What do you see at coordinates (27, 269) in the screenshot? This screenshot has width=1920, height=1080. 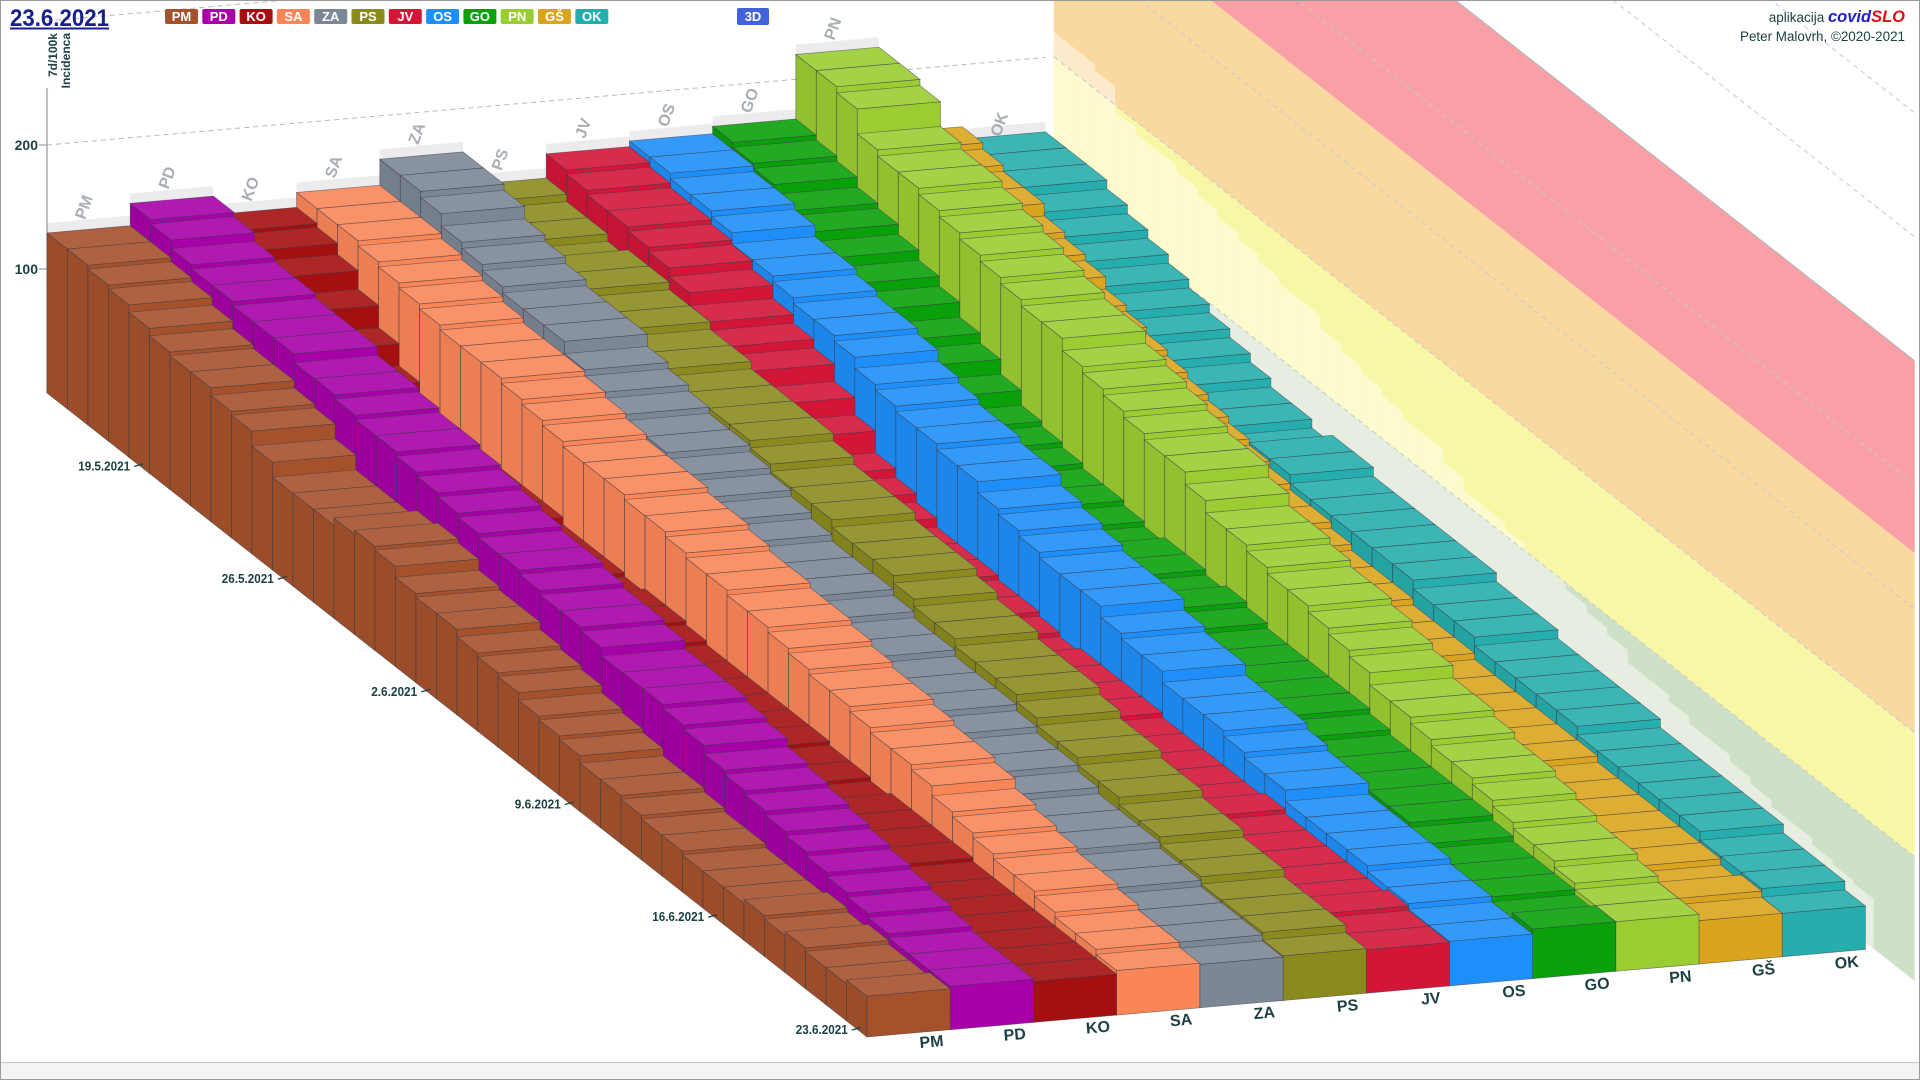 I see `svg-text: 100` at bounding box center [27, 269].